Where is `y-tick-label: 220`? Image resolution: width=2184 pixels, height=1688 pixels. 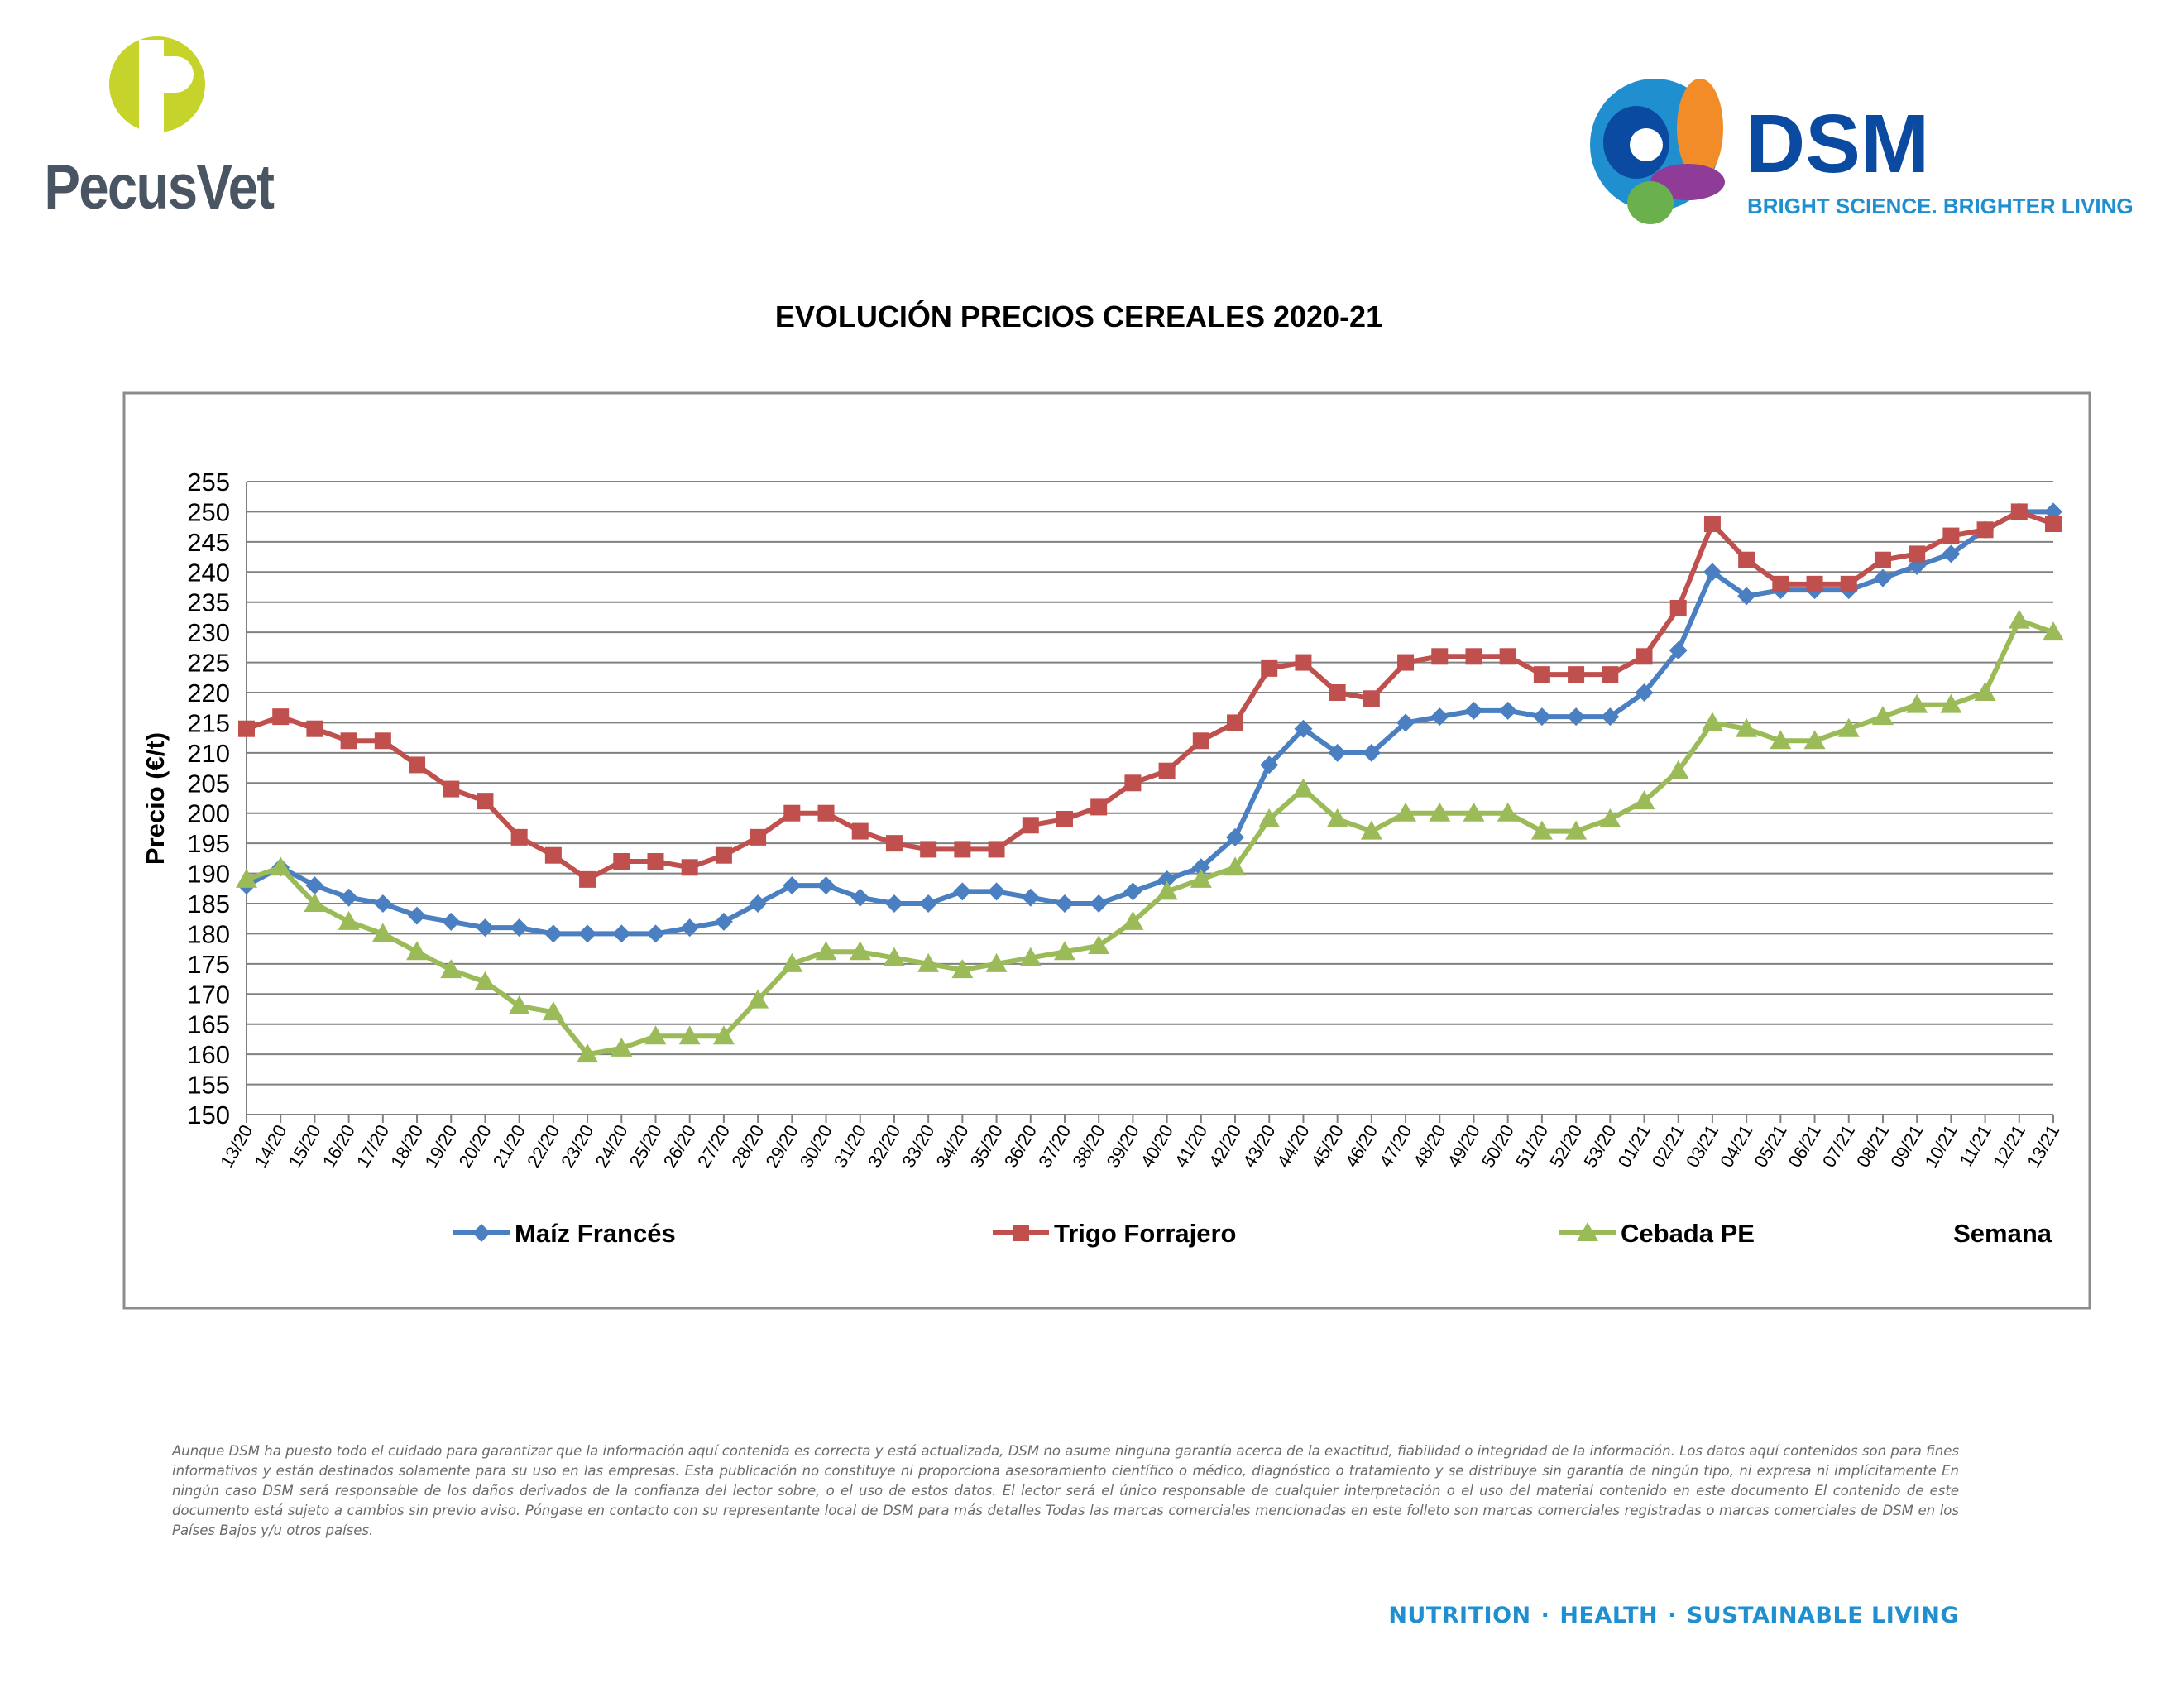
y-tick-label: 220 is located at coordinates (208, 693).